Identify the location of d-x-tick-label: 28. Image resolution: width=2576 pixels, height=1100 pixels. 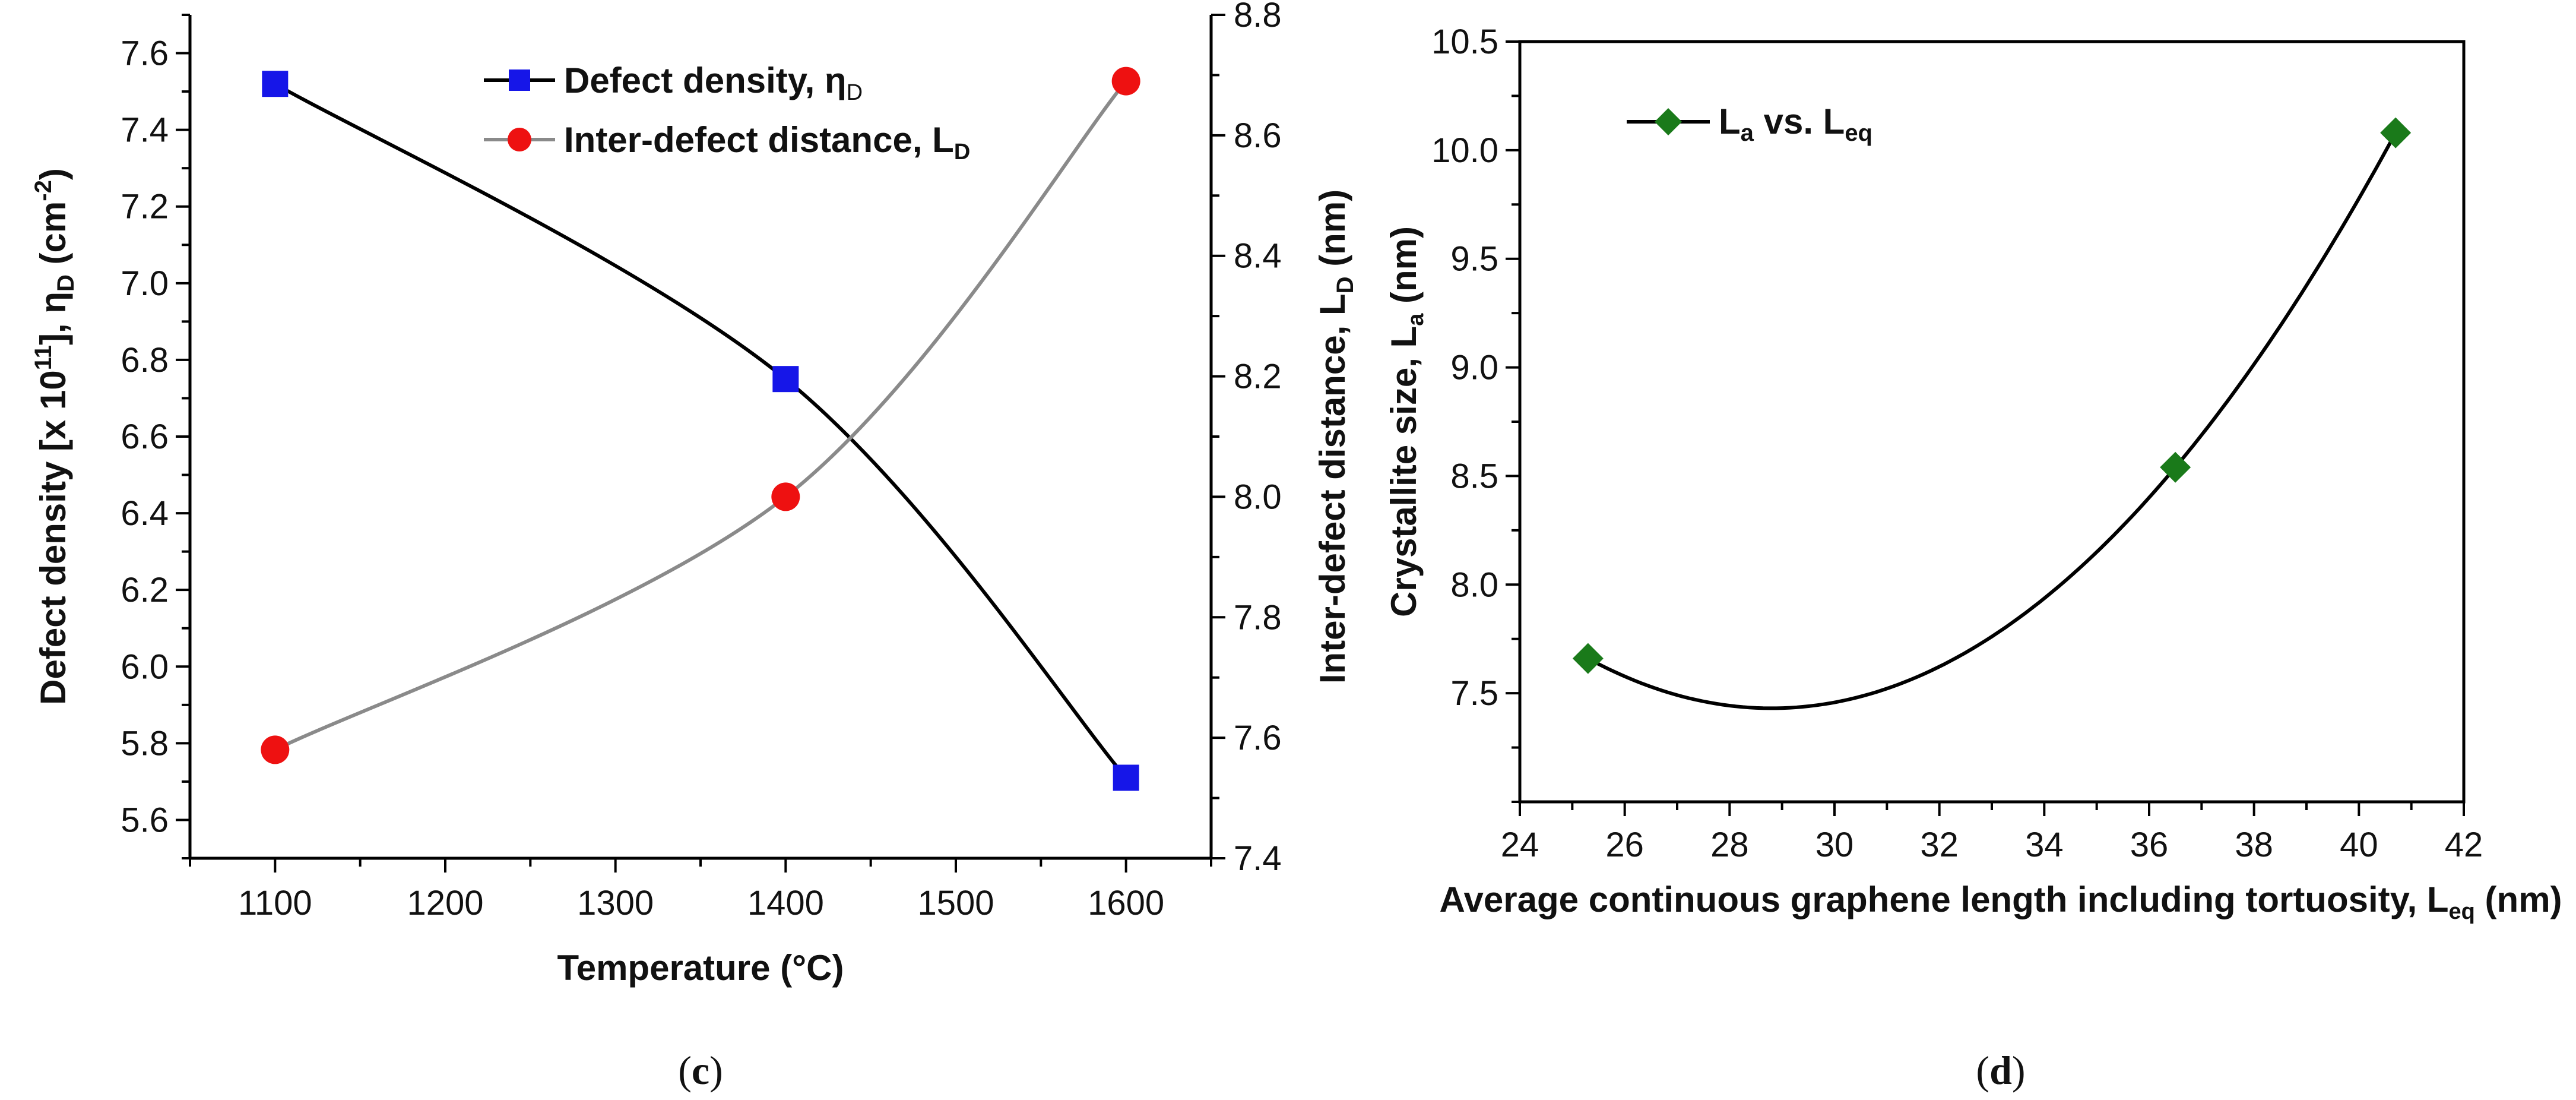
(1729, 845).